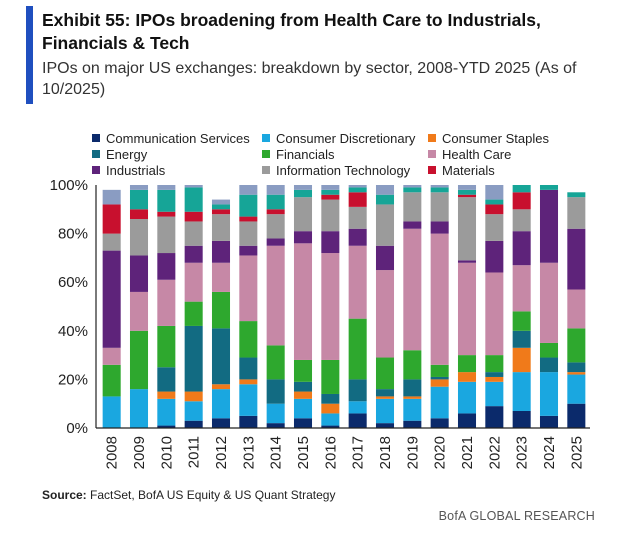 Image resolution: width=621 pixels, height=545 pixels. What do you see at coordinates (171, 138) in the screenshot?
I see `legend-item: Communication Services` at bounding box center [171, 138].